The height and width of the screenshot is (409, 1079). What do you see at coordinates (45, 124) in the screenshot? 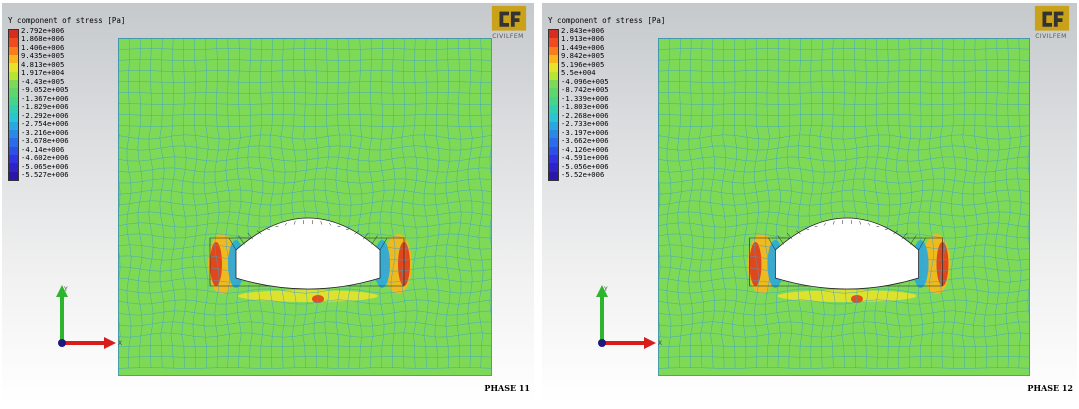
I see `colorbar-tick-label: -2.754e+006` at bounding box center [45, 124].